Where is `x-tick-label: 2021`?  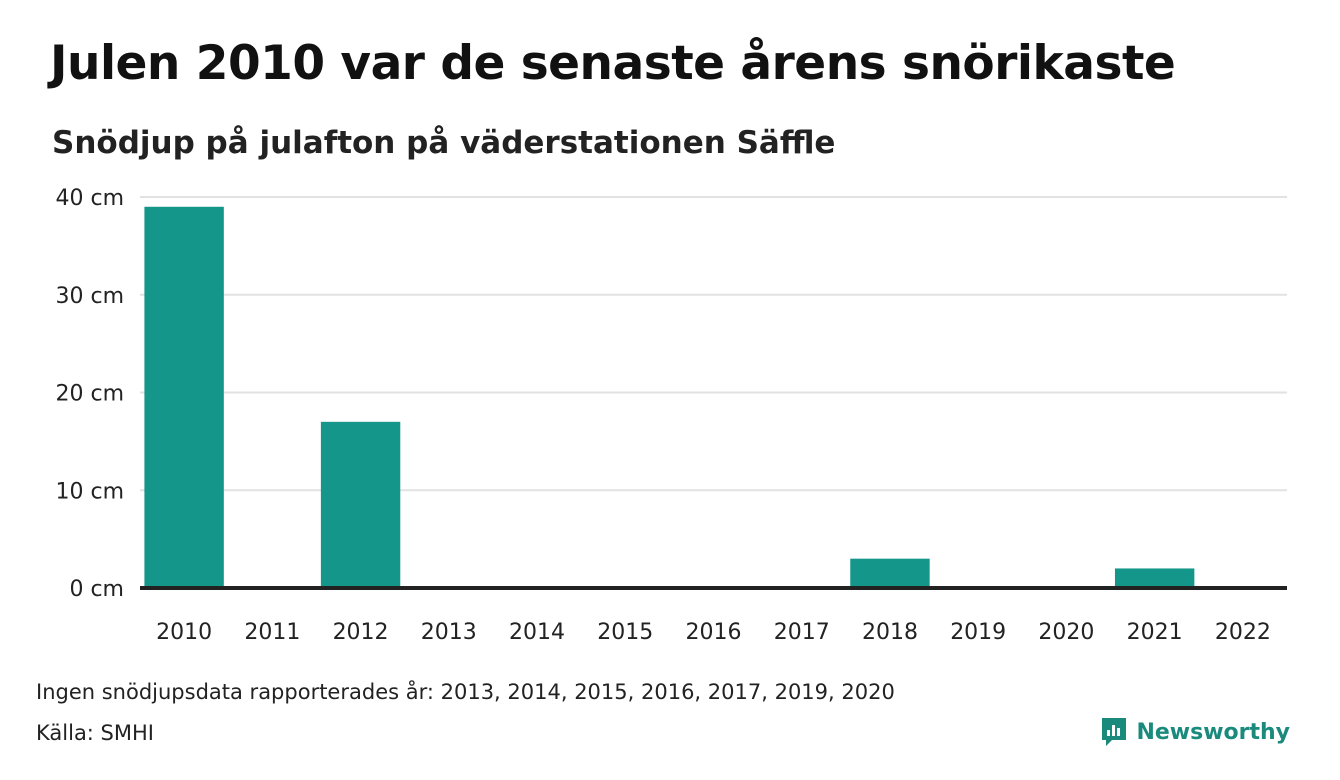 x-tick-label: 2021 is located at coordinates (1155, 632).